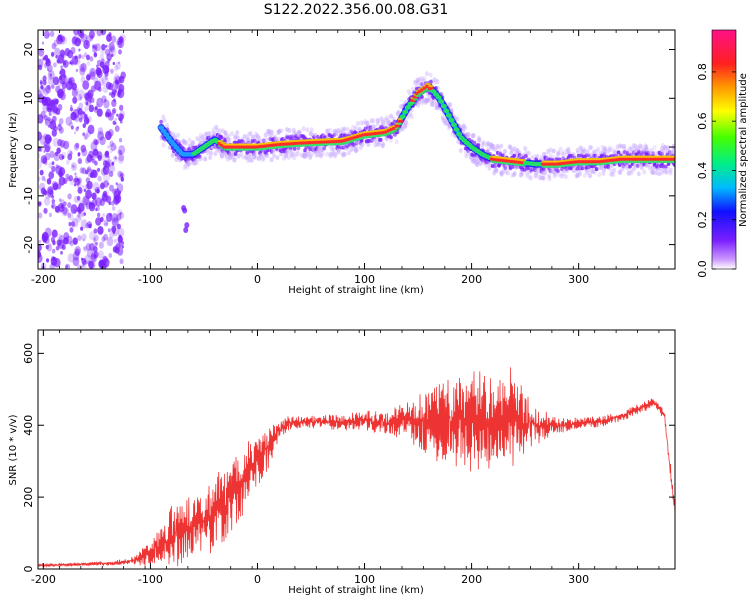 The width and height of the screenshot is (750, 600). I want to click on spectrogram-xlabel: Height of straight line (km), so click(356, 290).